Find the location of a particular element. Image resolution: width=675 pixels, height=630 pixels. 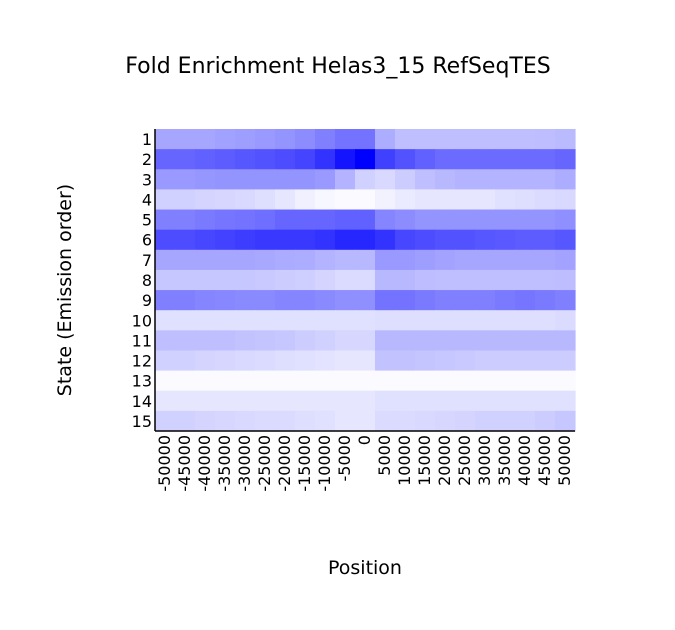

x-tick-label: -45000 is located at coordinates (184, 463).